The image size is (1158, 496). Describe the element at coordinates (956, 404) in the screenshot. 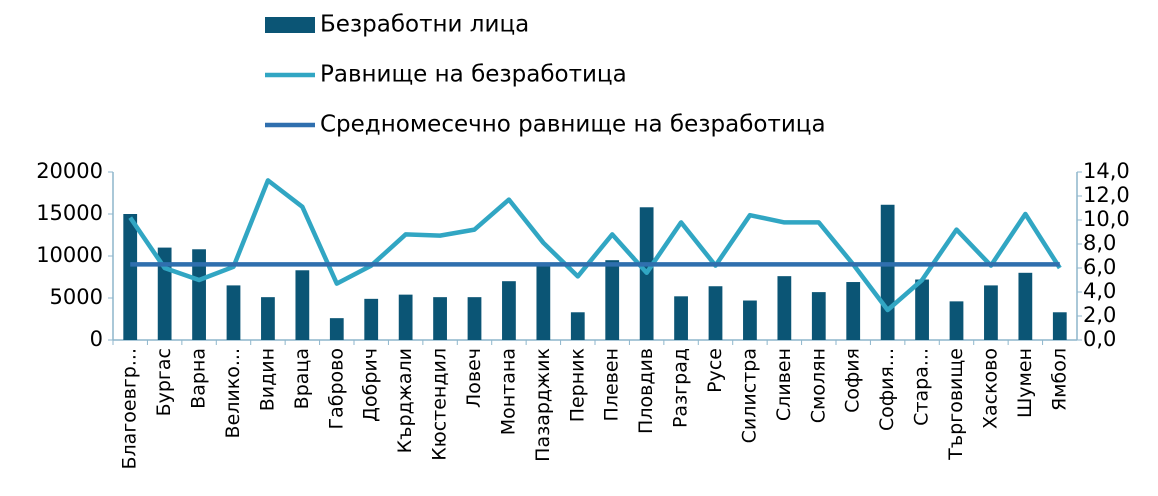

I see `x-tick-label: Търговище` at that location.